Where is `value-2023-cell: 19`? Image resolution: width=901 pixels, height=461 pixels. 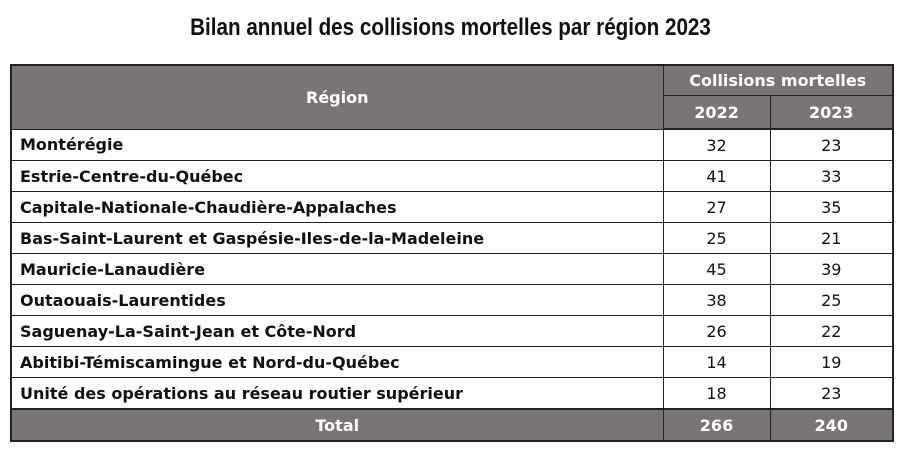 value-2023-cell: 19 is located at coordinates (831, 362).